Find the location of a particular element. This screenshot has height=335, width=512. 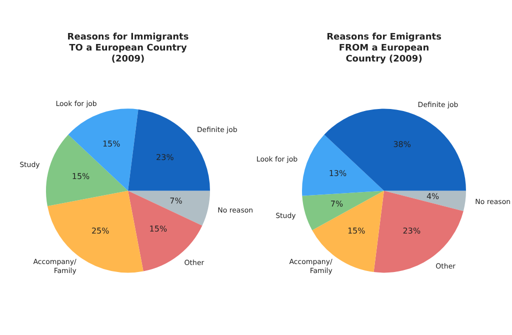

data-label: 13% is located at coordinates (337, 173).